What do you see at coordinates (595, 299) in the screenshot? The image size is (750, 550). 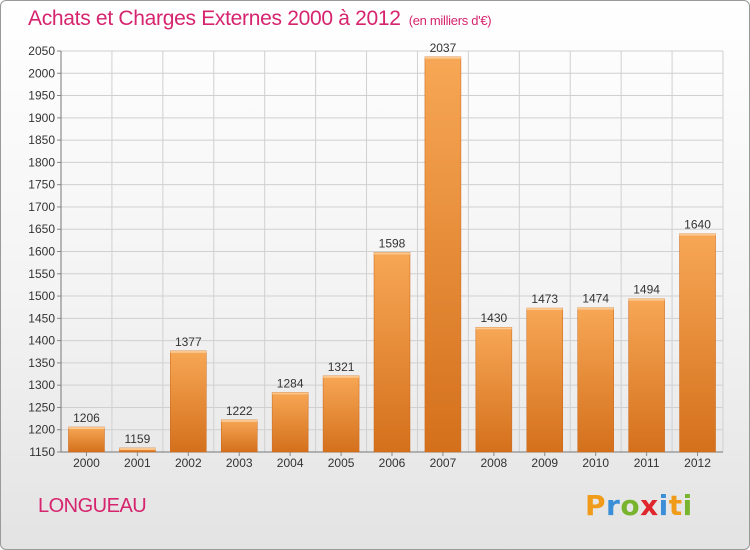 I see `bar-value-label: 1474` at bounding box center [595, 299].